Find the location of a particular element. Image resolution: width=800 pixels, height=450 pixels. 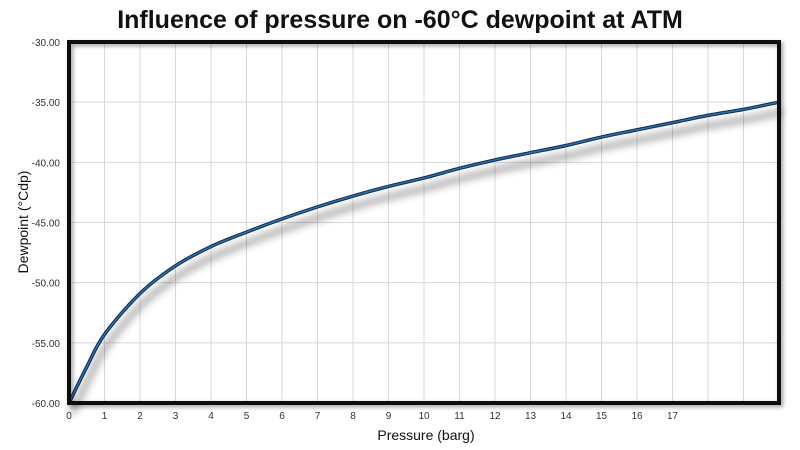

y-tick-label: -50.00 is located at coordinates (46, 284).